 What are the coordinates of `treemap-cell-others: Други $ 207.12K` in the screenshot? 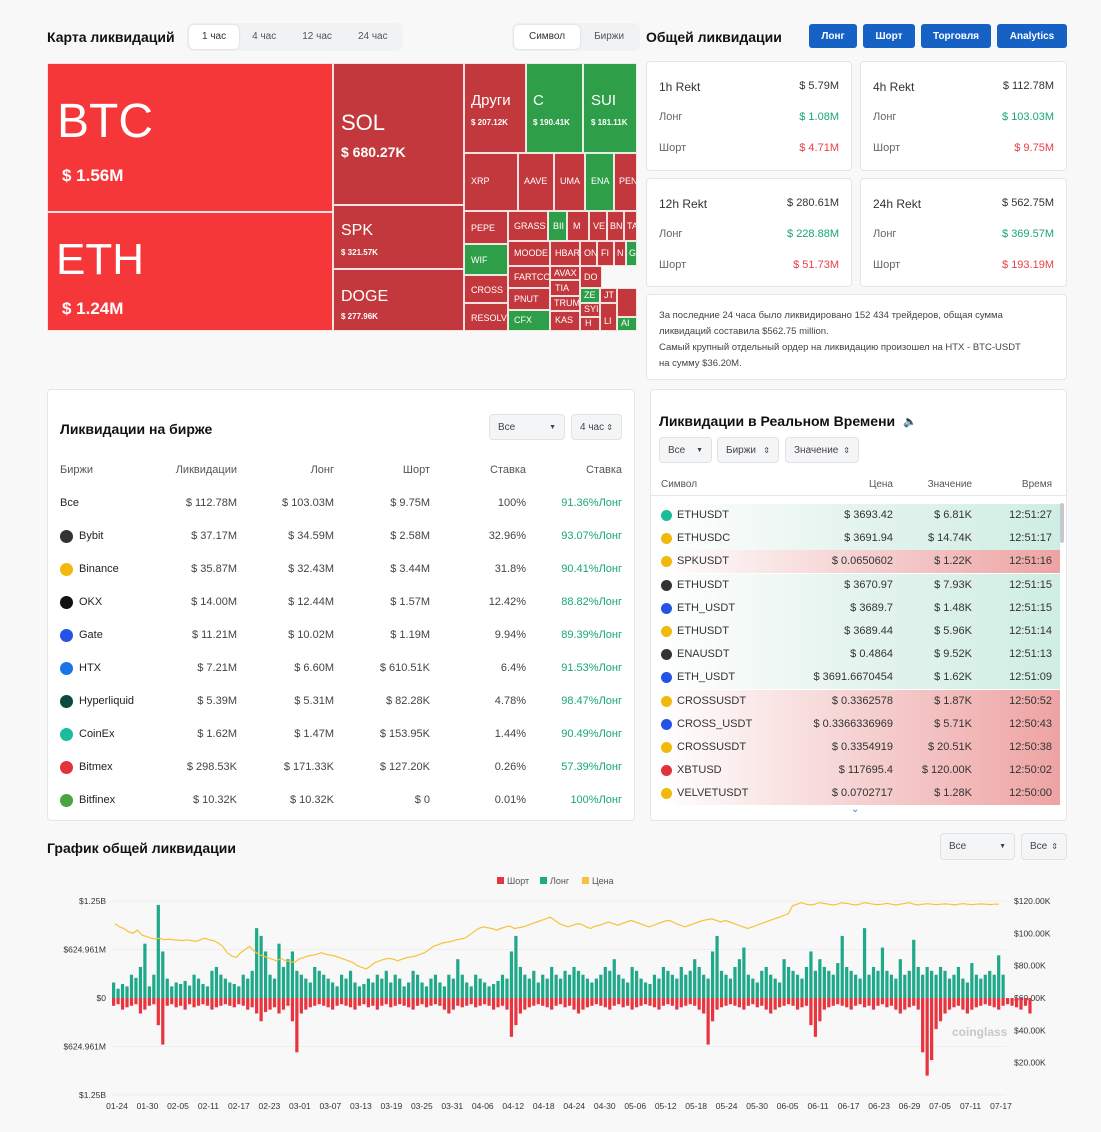 It's located at (495, 108).